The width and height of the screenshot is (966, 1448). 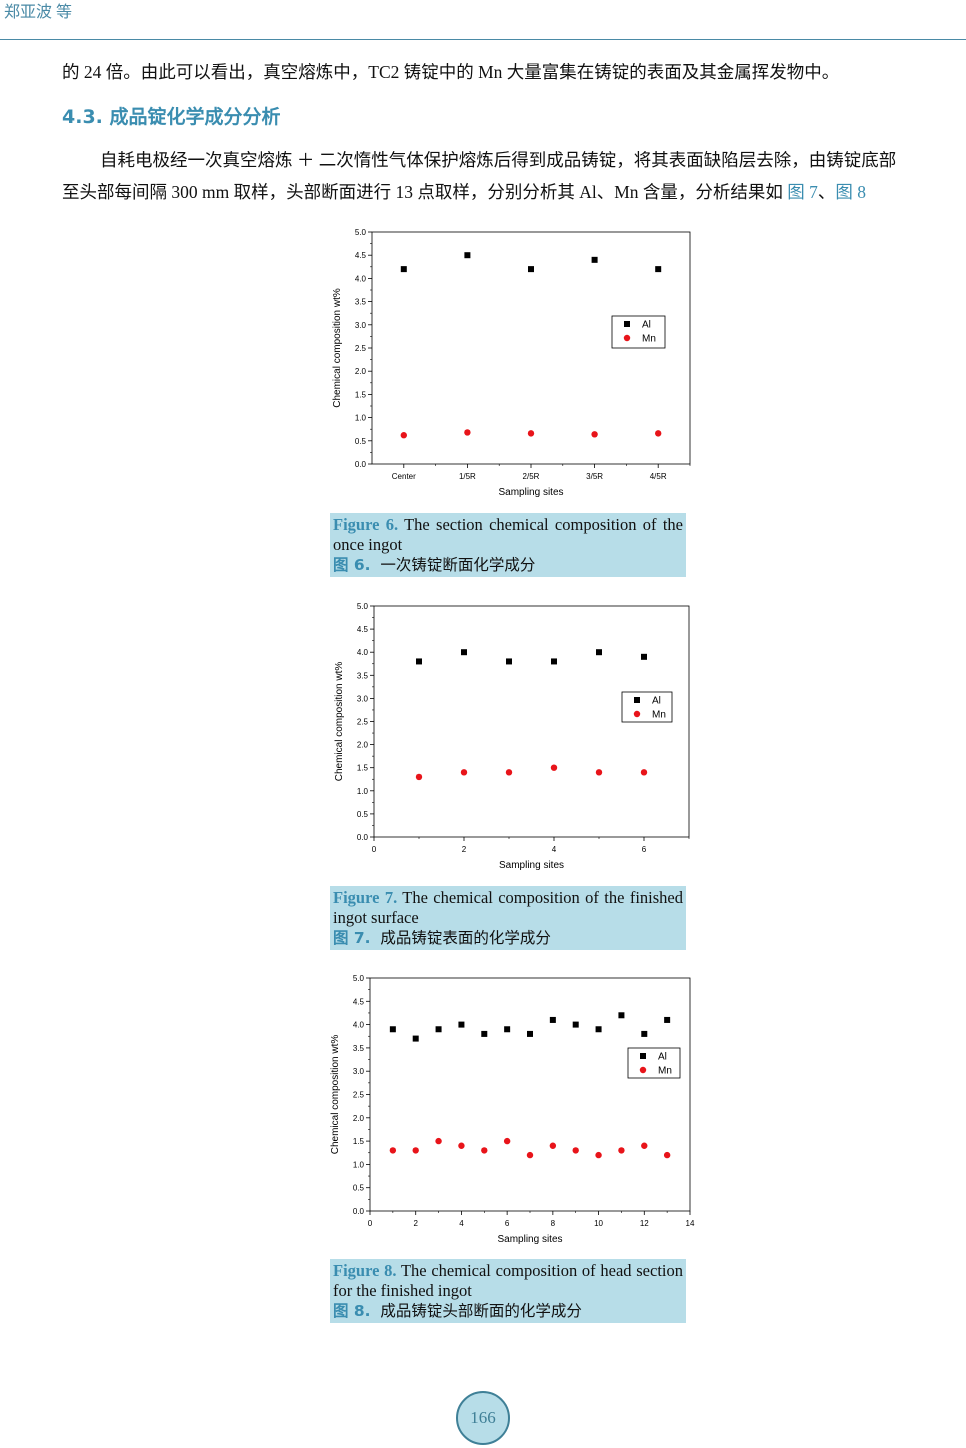 What do you see at coordinates (363, 698) in the screenshot?
I see `y-tick-label: 3.0` at bounding box center [363, 698].